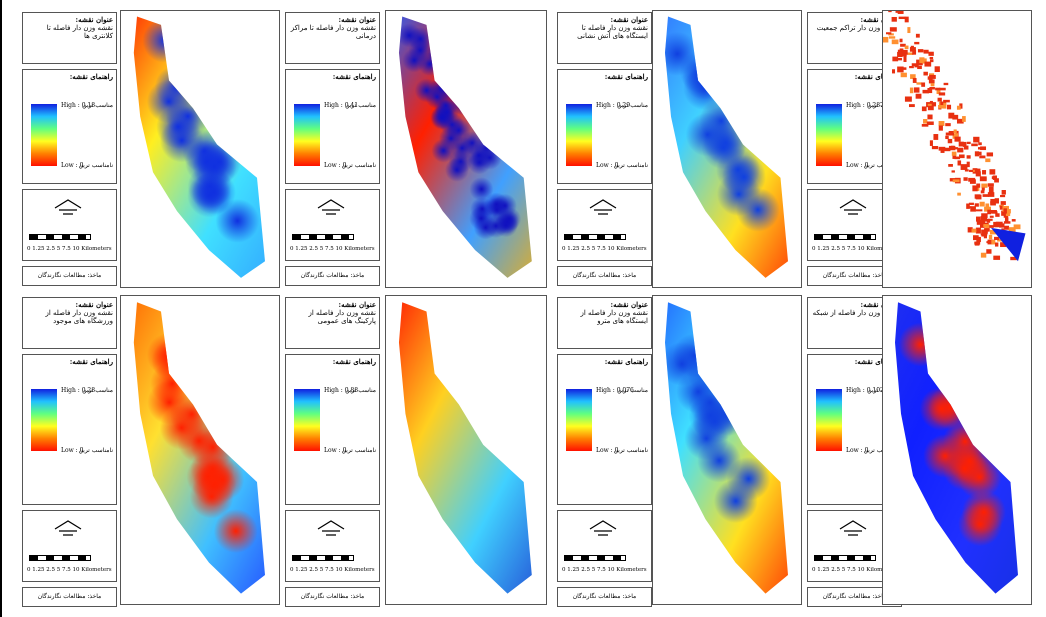  I want to click on scale-bar, so click(595, 558).